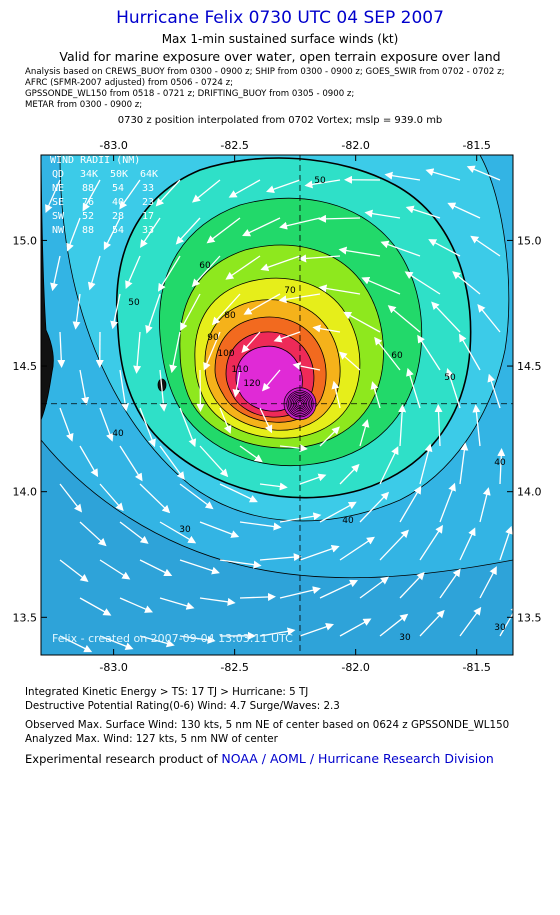 This screenshot has height=915, width=560. Describe the element at coordinates (25, 492) in the screenshot. I see `y-tick-label-left: 14.0` at that location.